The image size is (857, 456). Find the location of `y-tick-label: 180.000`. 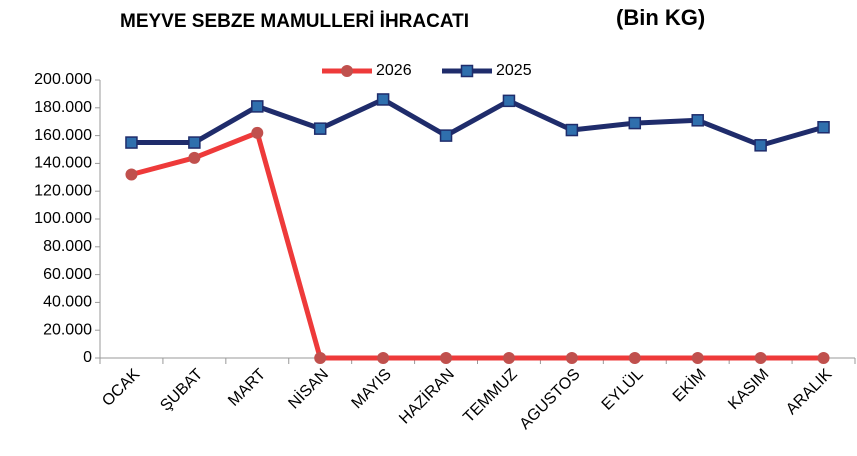

y-tick-label: 180.000 is located at coordinates (63, 107).